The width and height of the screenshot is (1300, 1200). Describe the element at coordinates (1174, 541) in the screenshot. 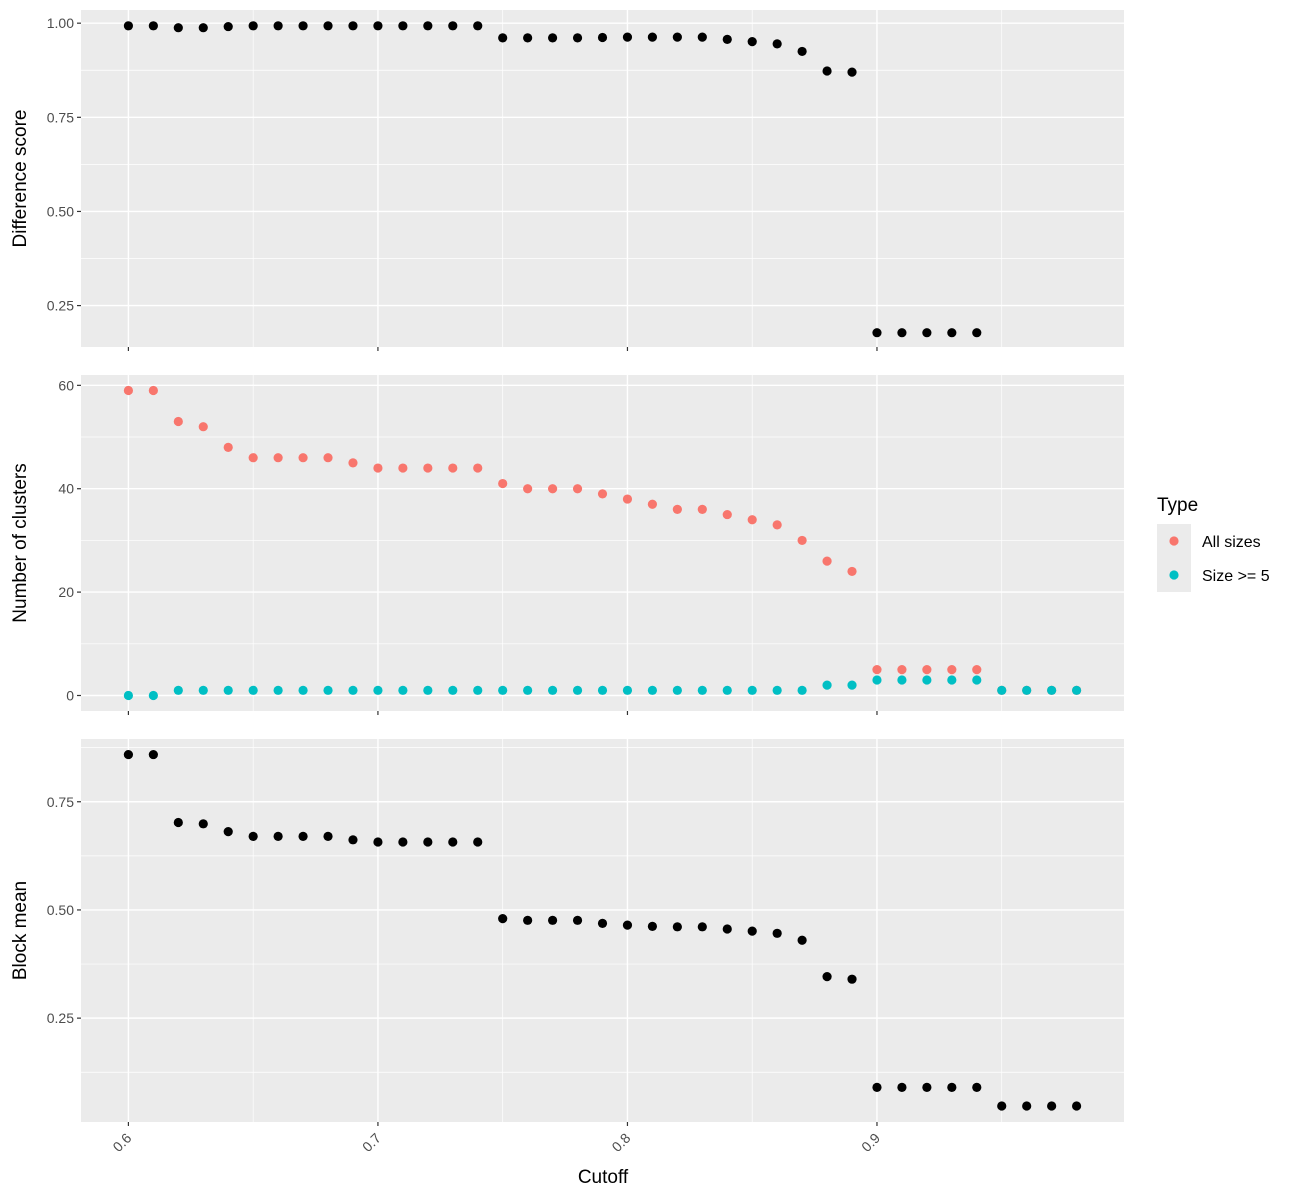

I see `legend-key-point` at that location.